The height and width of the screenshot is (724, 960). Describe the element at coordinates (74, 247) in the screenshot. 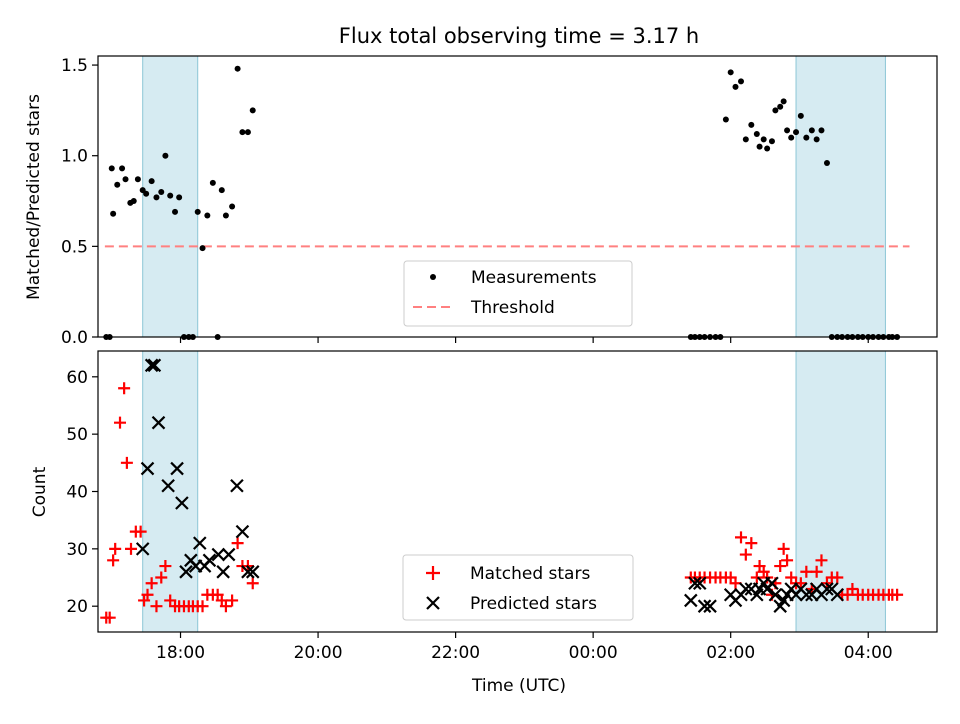

I see `y-tick-label: 0.5` at that location.